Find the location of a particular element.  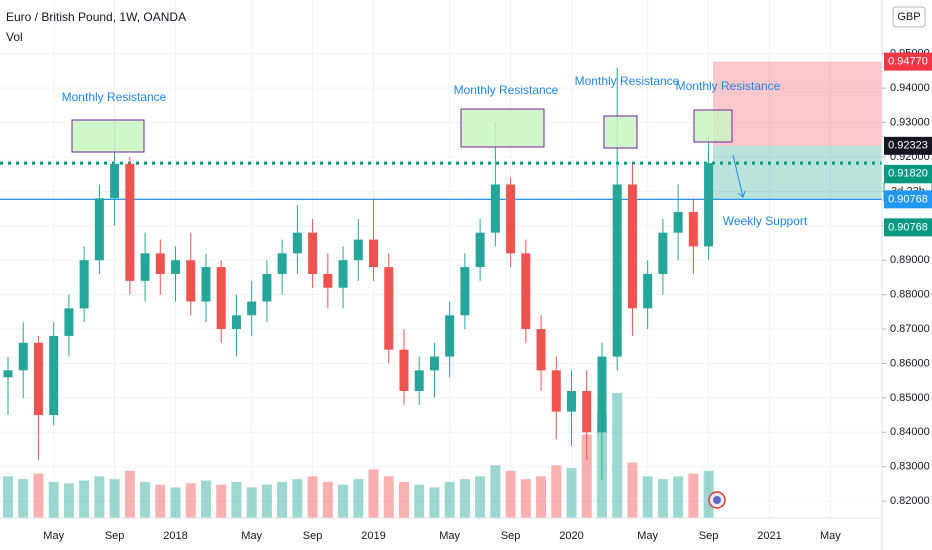

y-tick-label: 0.93000 is located at coordinates (910, 122).